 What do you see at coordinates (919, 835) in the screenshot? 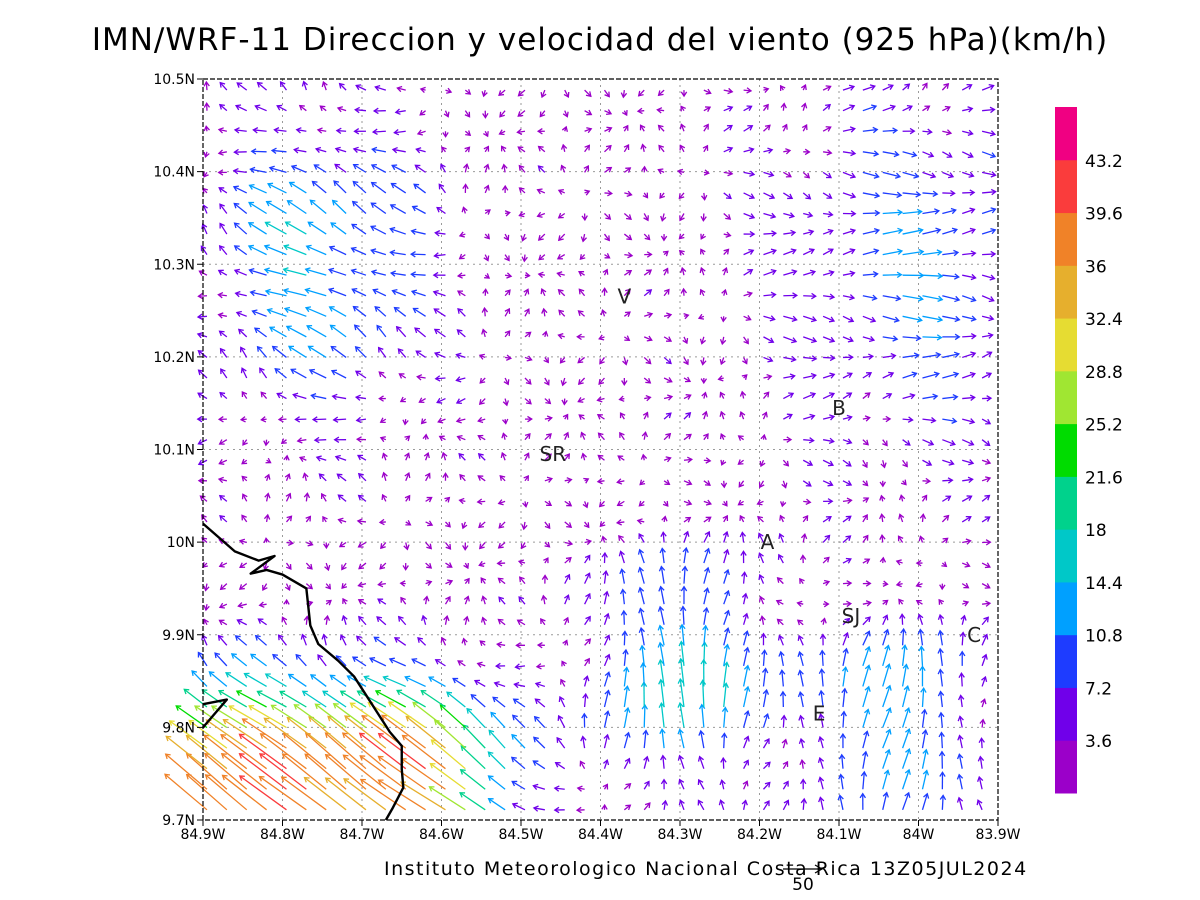
I see `x-tick-label: 84W` at bounding box center [919, 835].